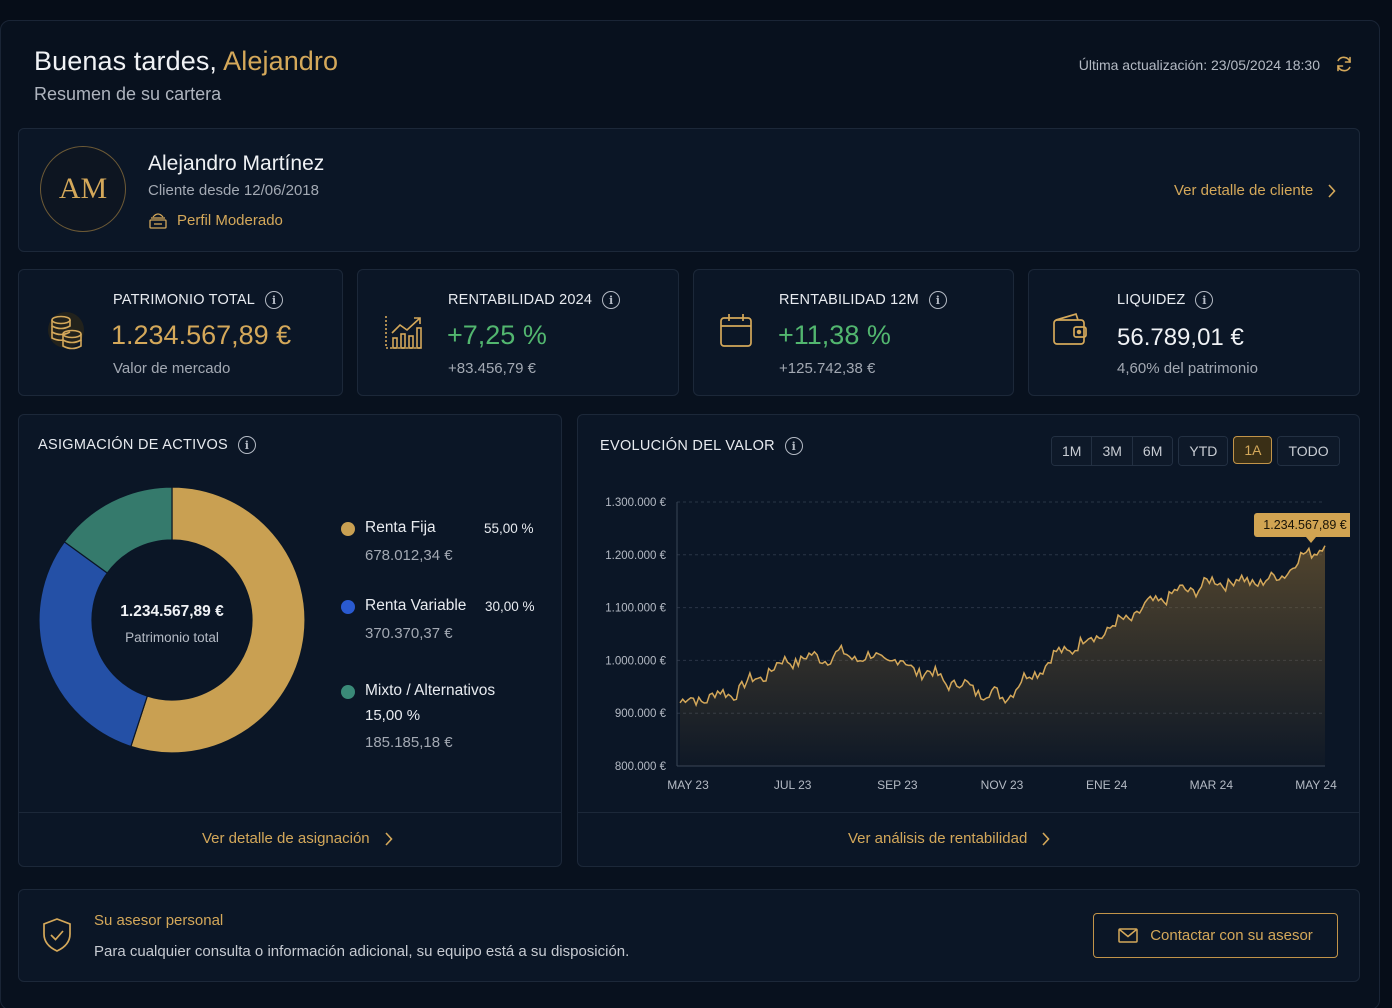  Describe the element at coordinates (172, 637) in the screenshot. I see `donut-center-label: Patrimonio total` at that location.